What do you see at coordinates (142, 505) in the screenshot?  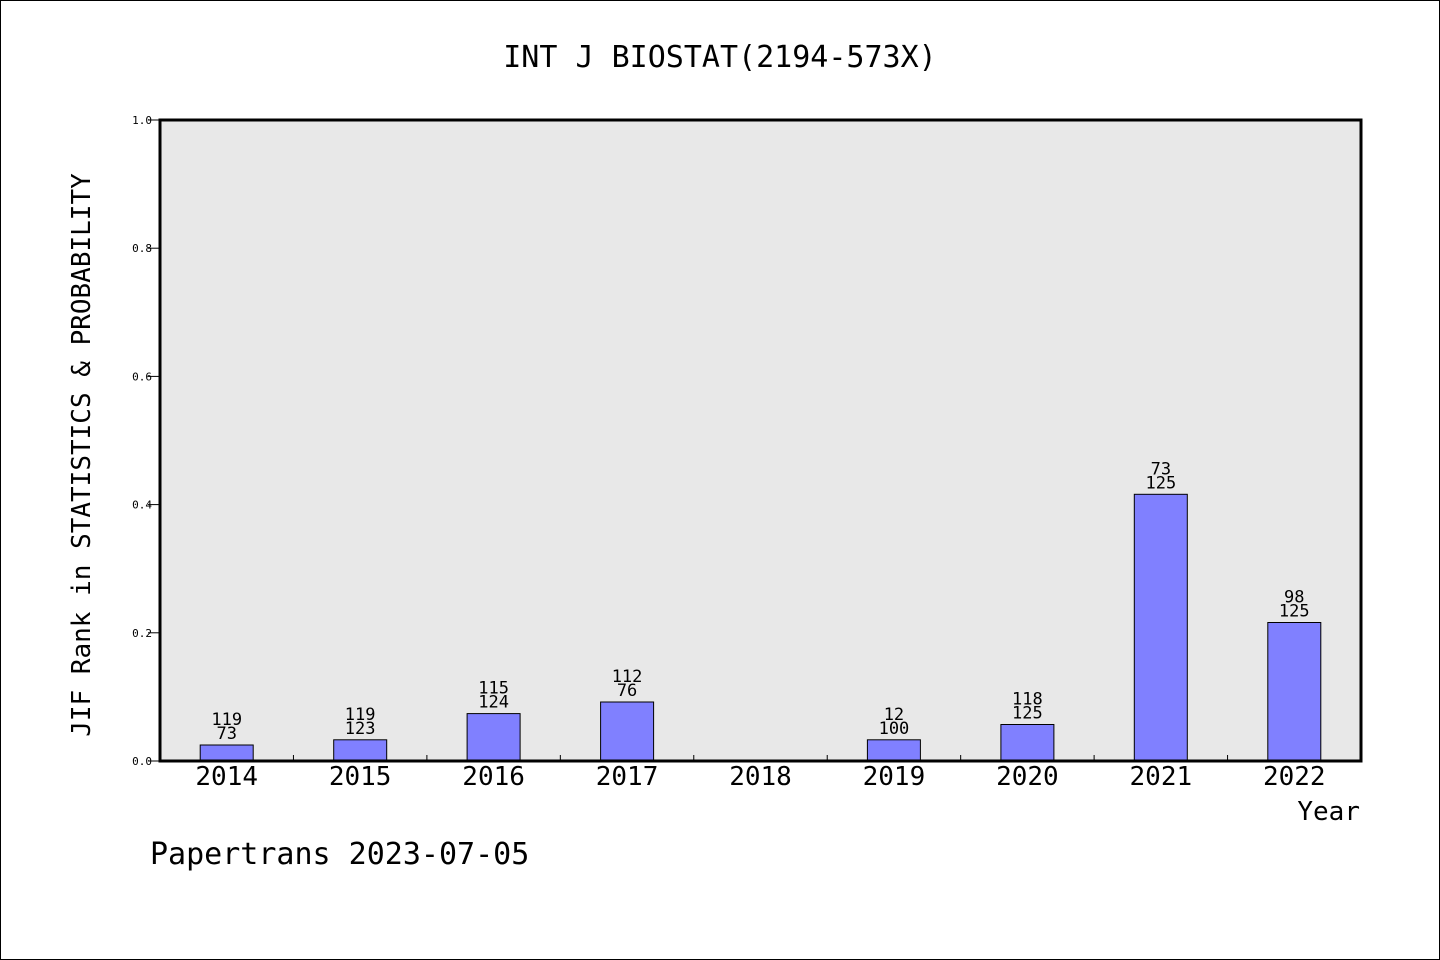 I see `y-tick-label-2: 0.4` at bounding box center [142, 505].